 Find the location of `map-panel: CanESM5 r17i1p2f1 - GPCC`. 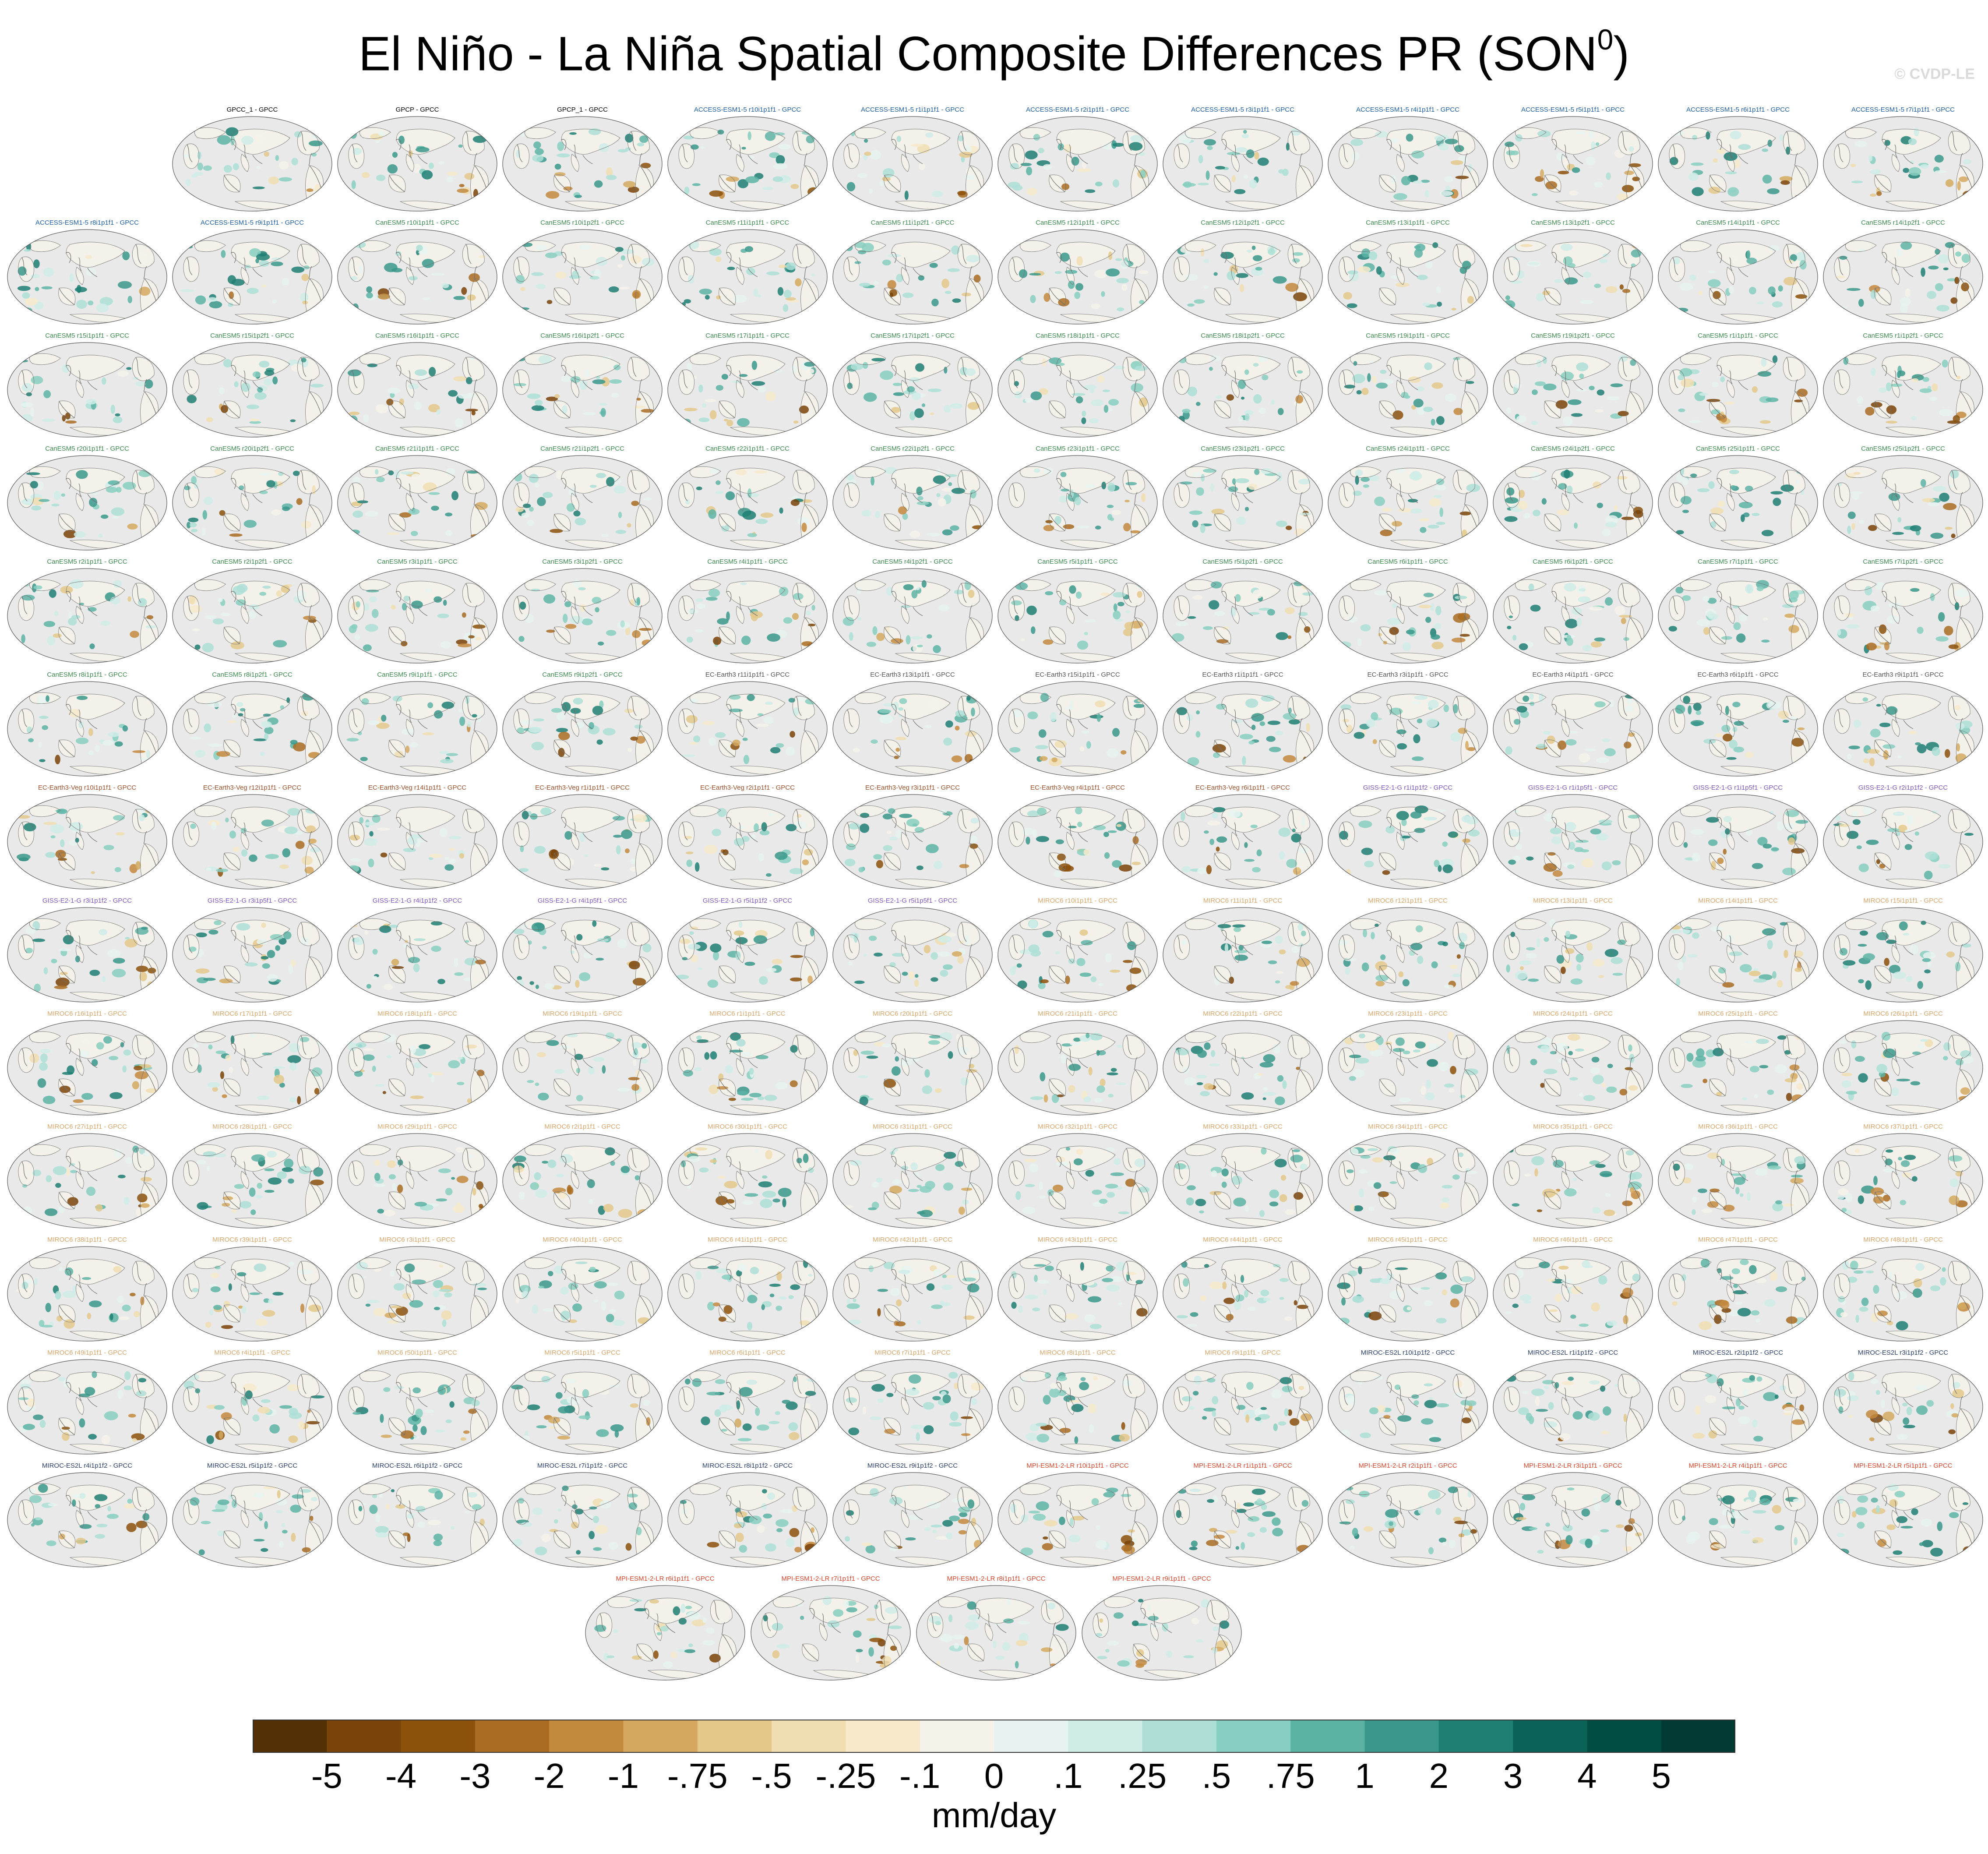

map-panel: CanESM5 r17i1p2f1 - GPCC is located at coordinates (912, 386).